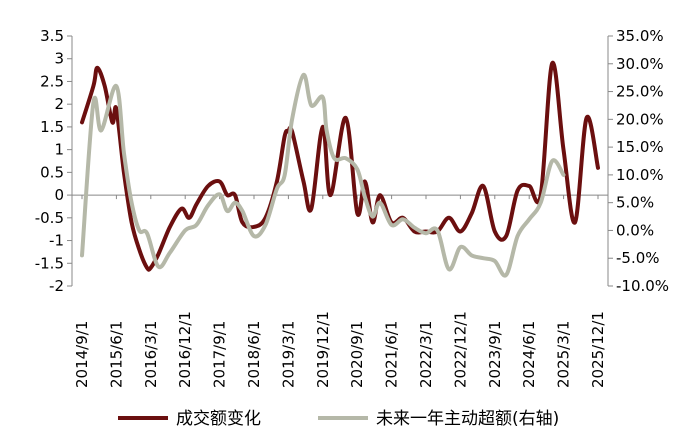 This screenshot has width=700, height=442. Describe the element at coordinates (151, 354) in the screenshot. I see `x-tick-label: 2016/3/1` at that location.